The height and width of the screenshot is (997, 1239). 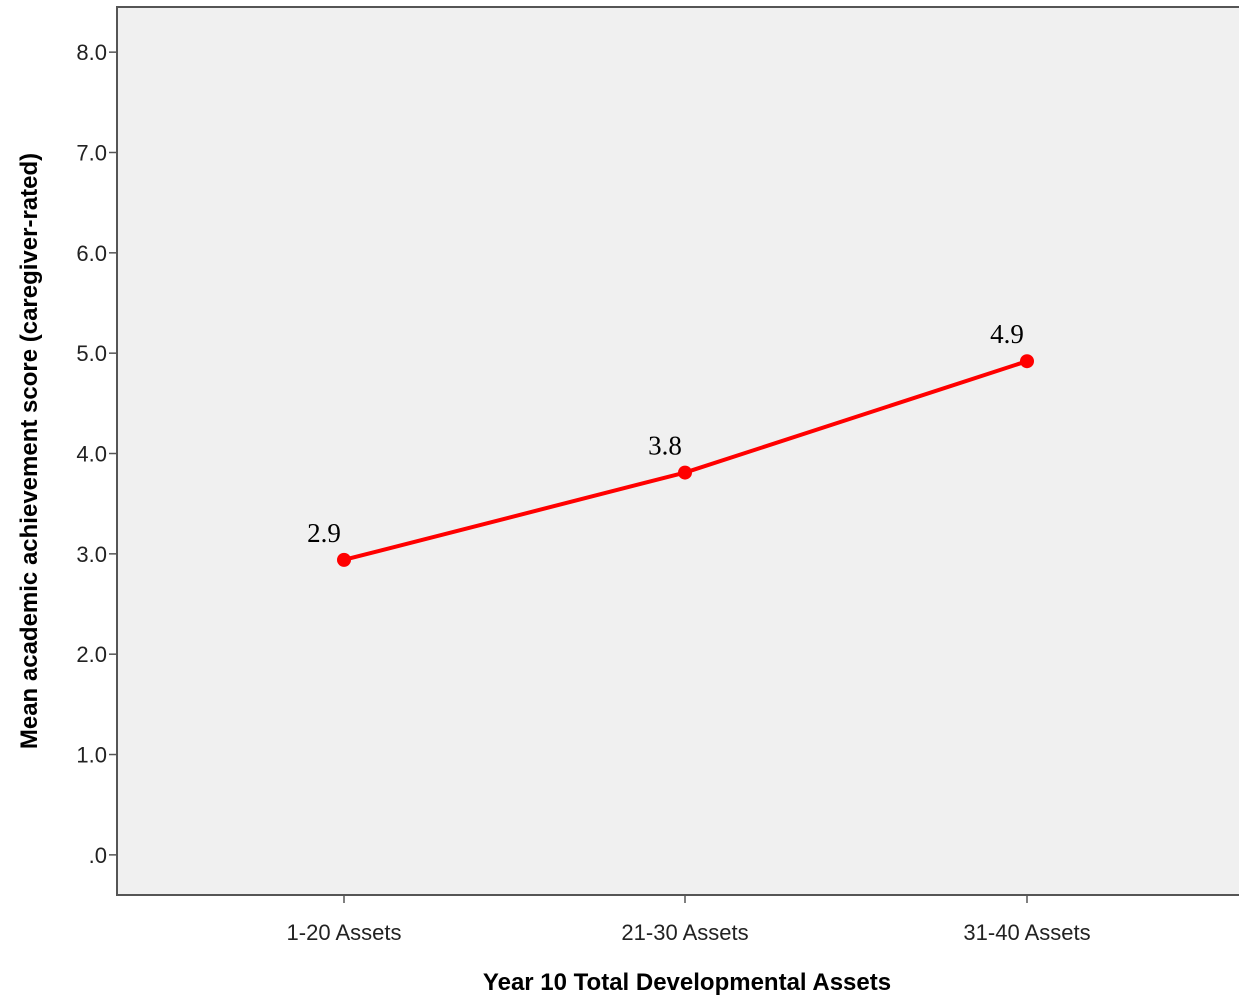 What do you see at coordinates (91, 52) in the screenshot?
I see `y-tick-label: 8.0` at bounding box center [91, 52].